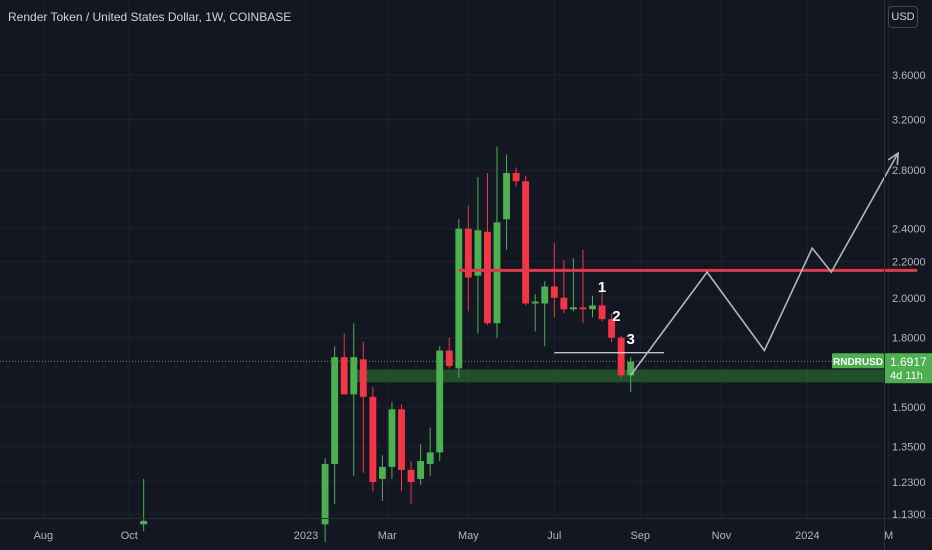  What do you see at coordinates (635, 376) in the screenshot?
I see `support-zone` at bounding box center [635, 376].